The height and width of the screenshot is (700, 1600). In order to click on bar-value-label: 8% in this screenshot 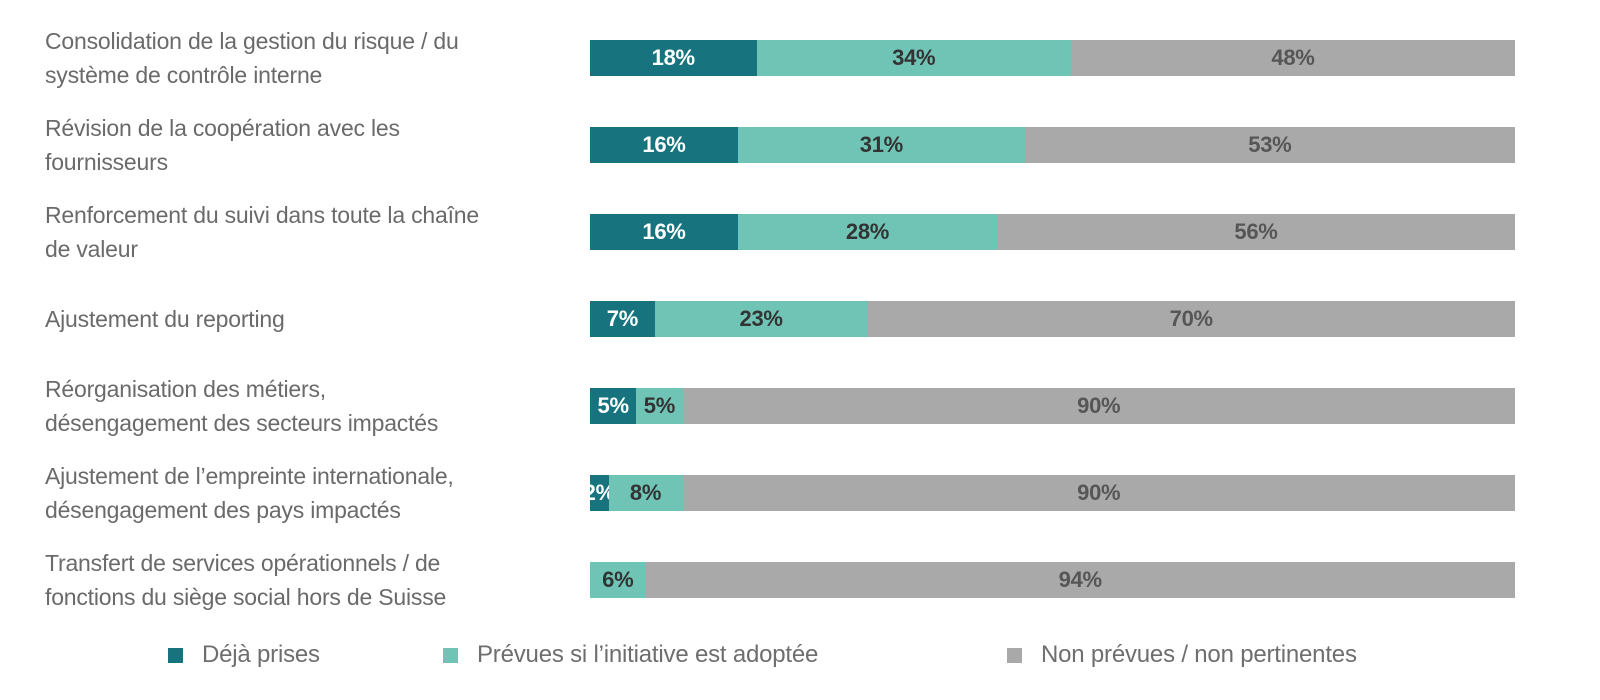, I will do `click(645, 492)`.